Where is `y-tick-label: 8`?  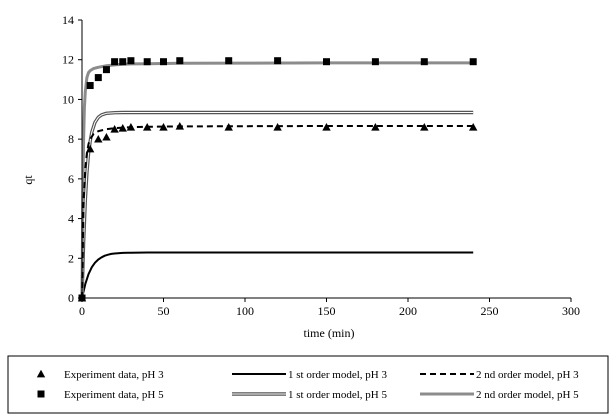 y-tick-label: 8 is located at coordinates (71, 139).